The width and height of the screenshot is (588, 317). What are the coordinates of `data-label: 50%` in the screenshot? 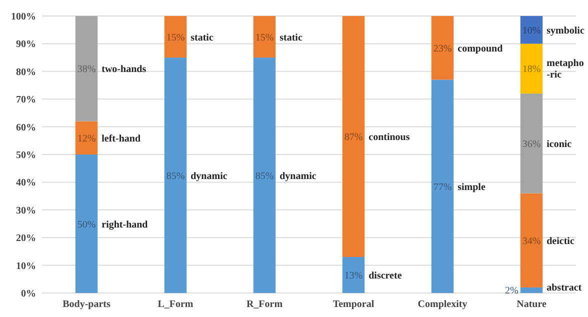 It's located at (86, 224).